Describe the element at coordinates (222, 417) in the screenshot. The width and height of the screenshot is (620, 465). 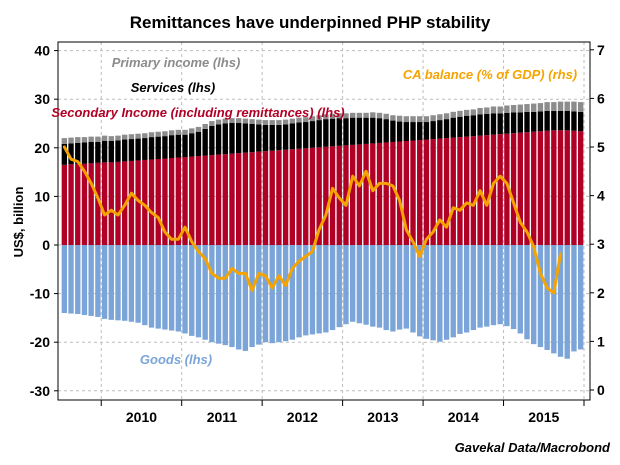
I see `x-tick-label: 2011` at that location.